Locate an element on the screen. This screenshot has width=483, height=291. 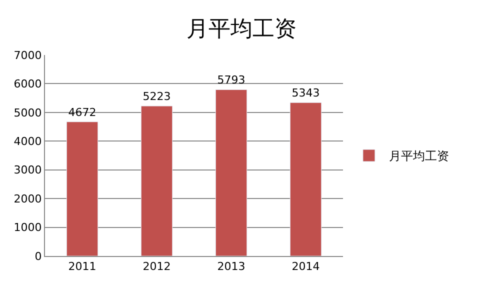
y-tick-label: 0 is located at coordinates (38, 256).